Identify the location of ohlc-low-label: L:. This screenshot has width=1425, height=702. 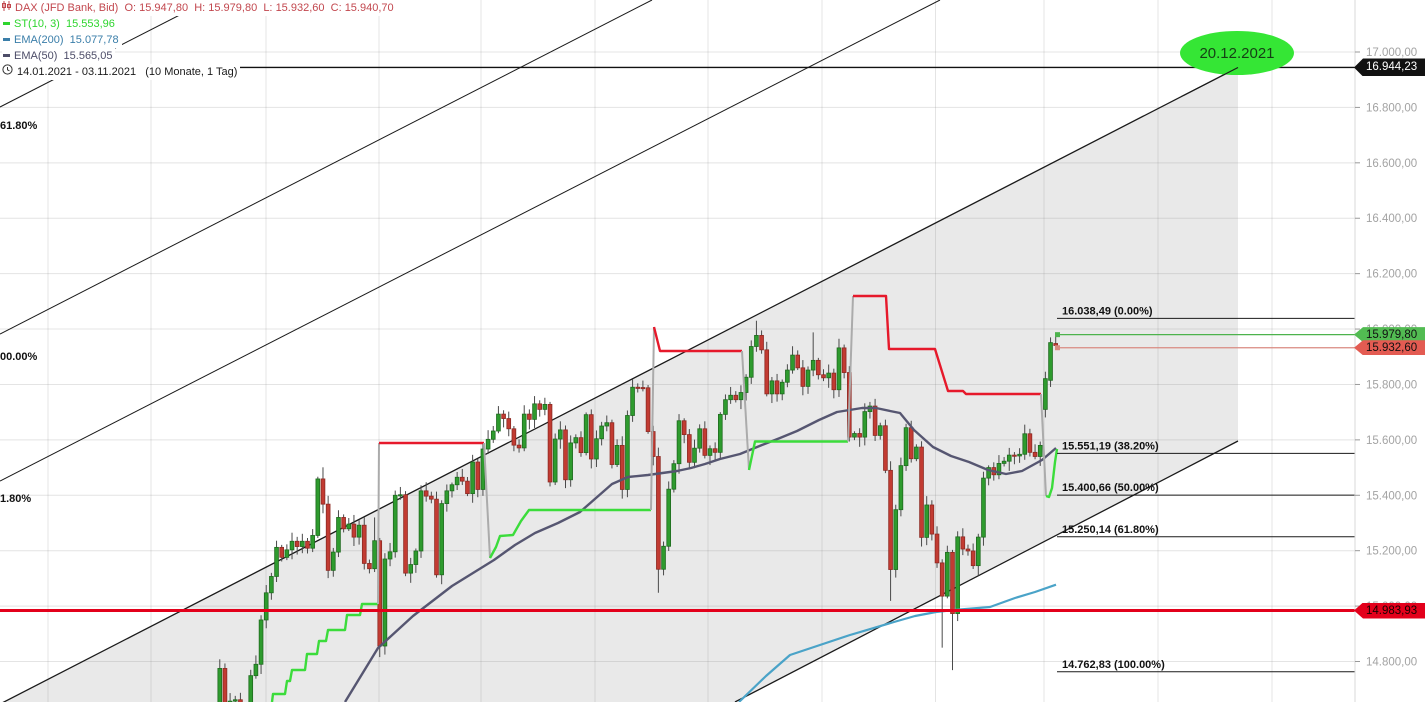
(268, 8).